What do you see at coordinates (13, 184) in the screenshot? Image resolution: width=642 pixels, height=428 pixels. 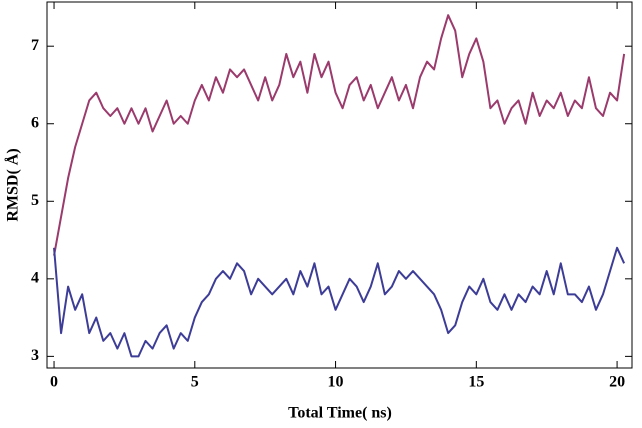 I see `y-axis-label: RMSD( Å)` at bounding box center [13, 184].